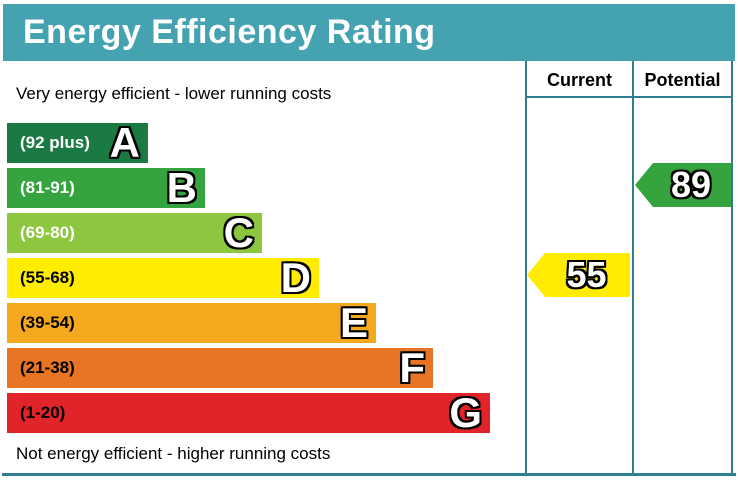 This screenshot has height=483, width=738. I want to click on current-rating-arrow: 55, so click(578, 275).